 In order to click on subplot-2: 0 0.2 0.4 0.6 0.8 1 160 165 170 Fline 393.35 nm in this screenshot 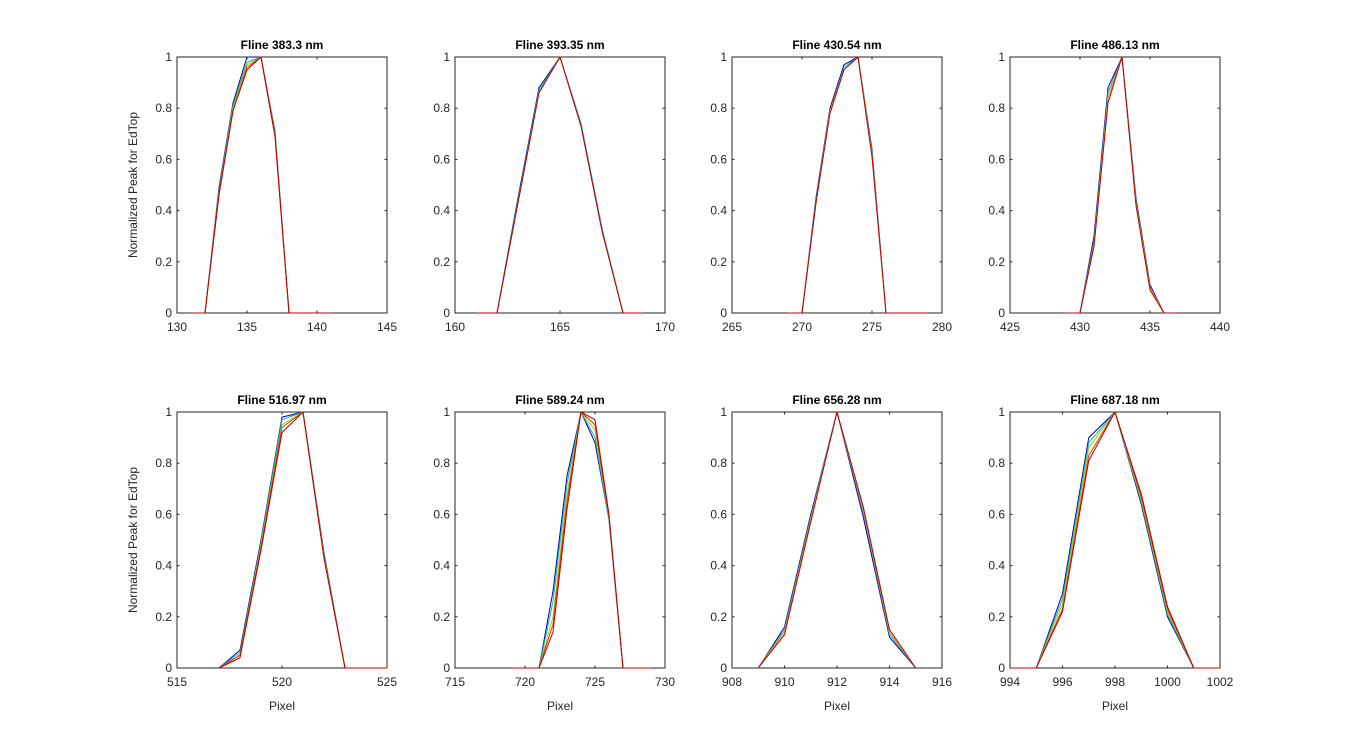, I will do `click(554, 186)`.